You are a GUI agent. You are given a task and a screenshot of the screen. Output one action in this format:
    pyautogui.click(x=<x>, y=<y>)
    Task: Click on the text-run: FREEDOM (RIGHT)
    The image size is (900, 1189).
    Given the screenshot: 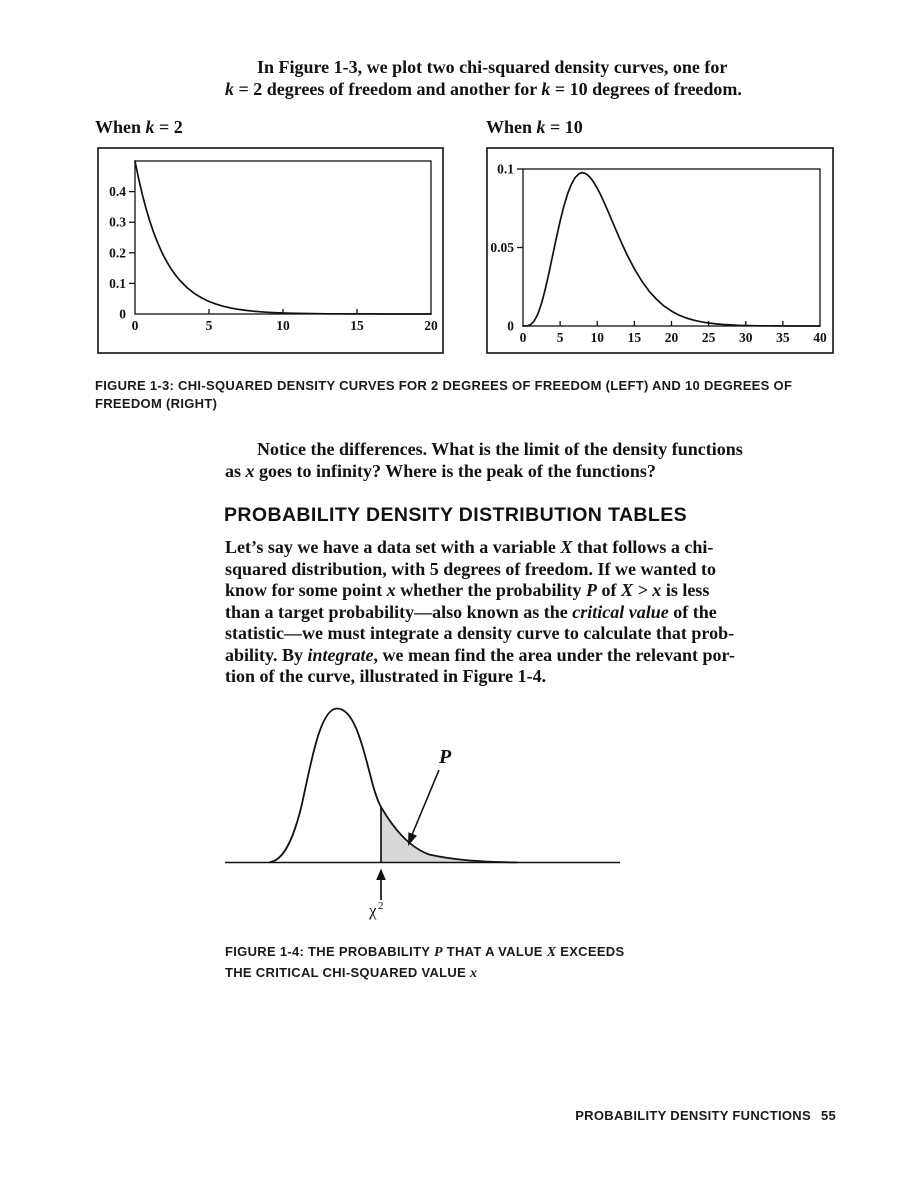 What is the action you would take?
    pyautogui.click(x=156, y=403)
    